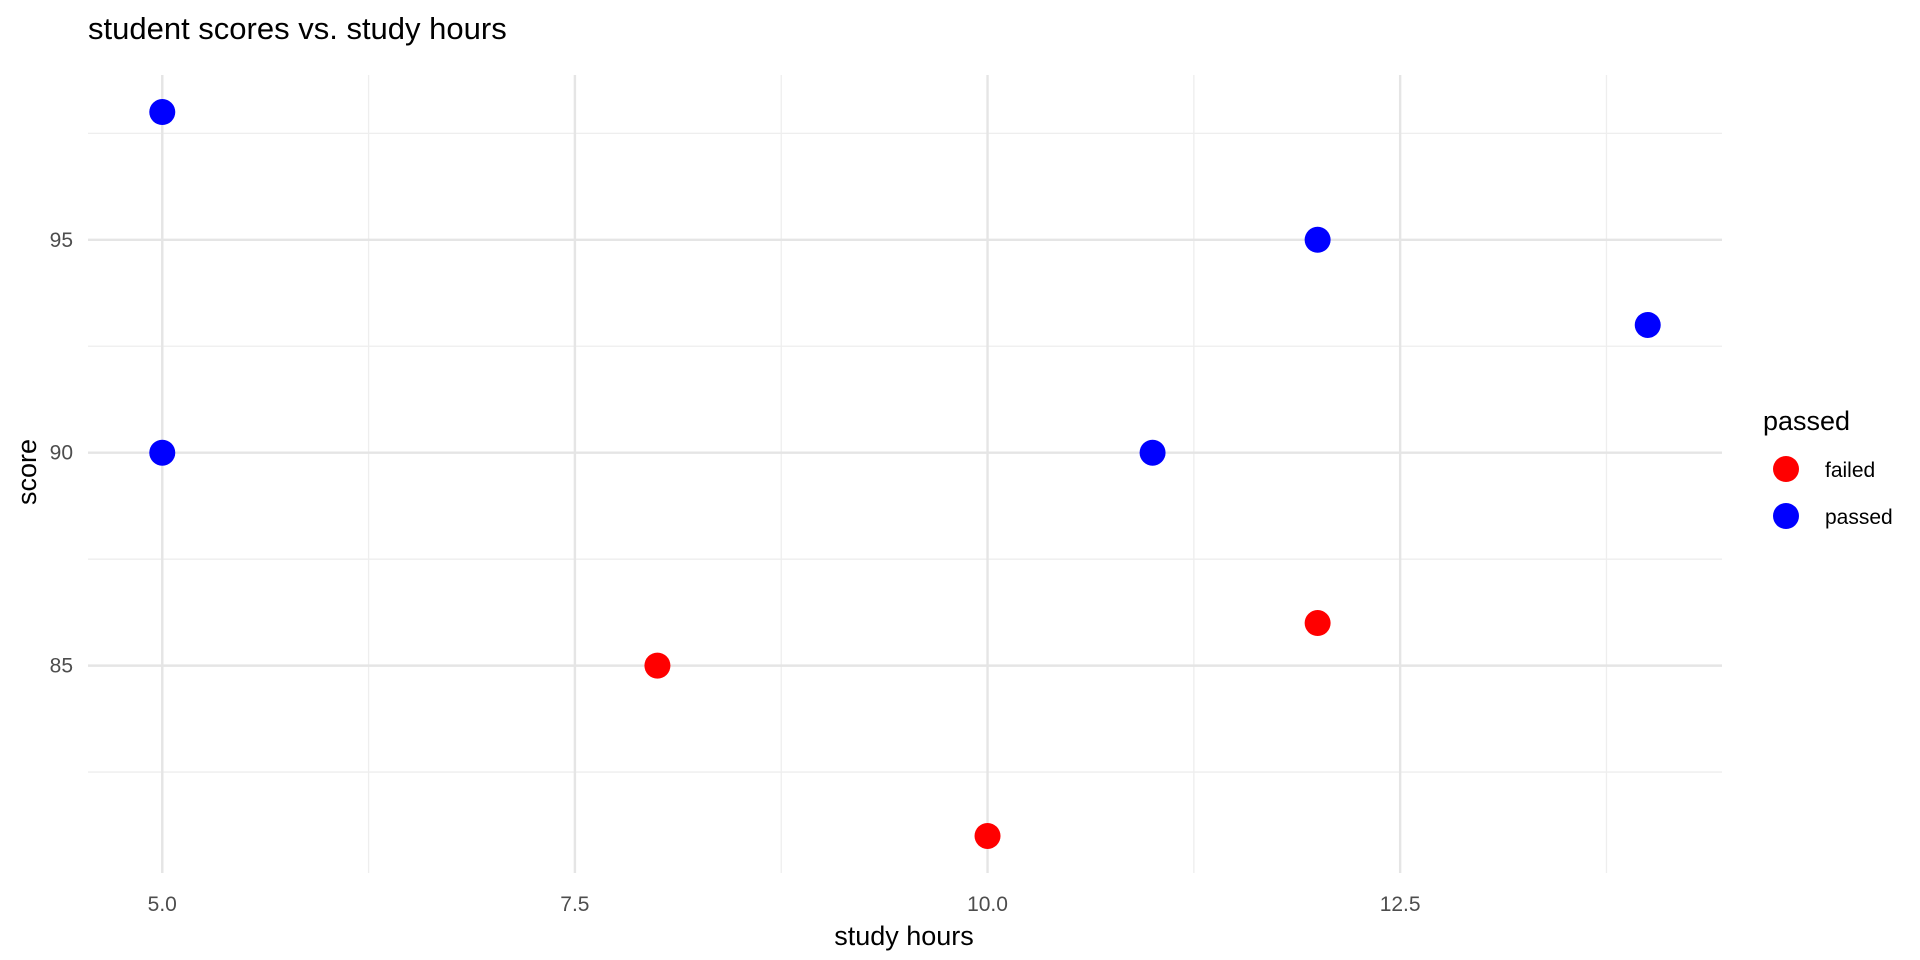  I want to click on x-axis-tick-labels: 5.0 7.5 10.0 12.5, so click(784, 904).